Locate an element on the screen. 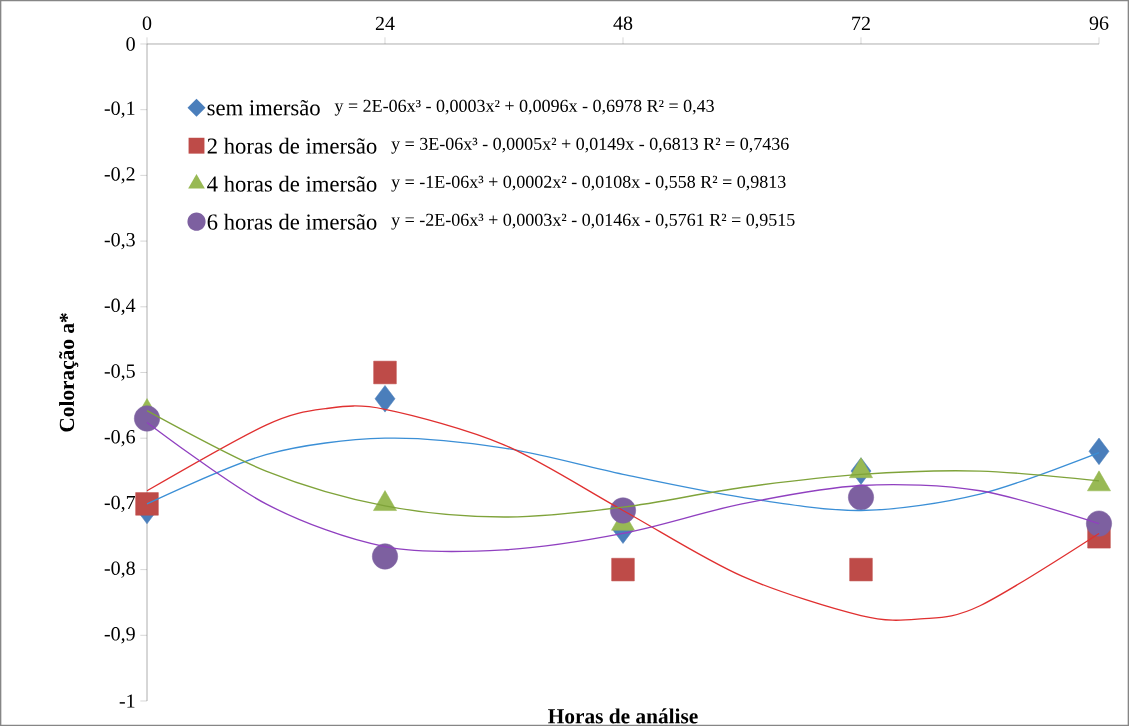 This screenshot has width=1129, height=726. y-tick-label: 0 is located at coordinates (130, 44).